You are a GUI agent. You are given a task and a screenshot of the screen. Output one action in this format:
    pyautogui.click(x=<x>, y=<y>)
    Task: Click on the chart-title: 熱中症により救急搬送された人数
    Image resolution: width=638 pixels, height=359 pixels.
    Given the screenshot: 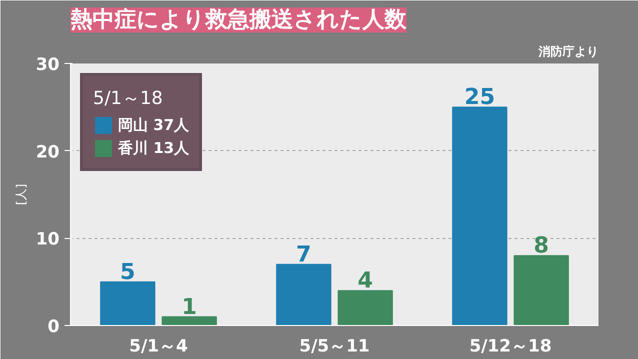 What is the action you would take?
    pyautogui.click(x=239, y=20)
    